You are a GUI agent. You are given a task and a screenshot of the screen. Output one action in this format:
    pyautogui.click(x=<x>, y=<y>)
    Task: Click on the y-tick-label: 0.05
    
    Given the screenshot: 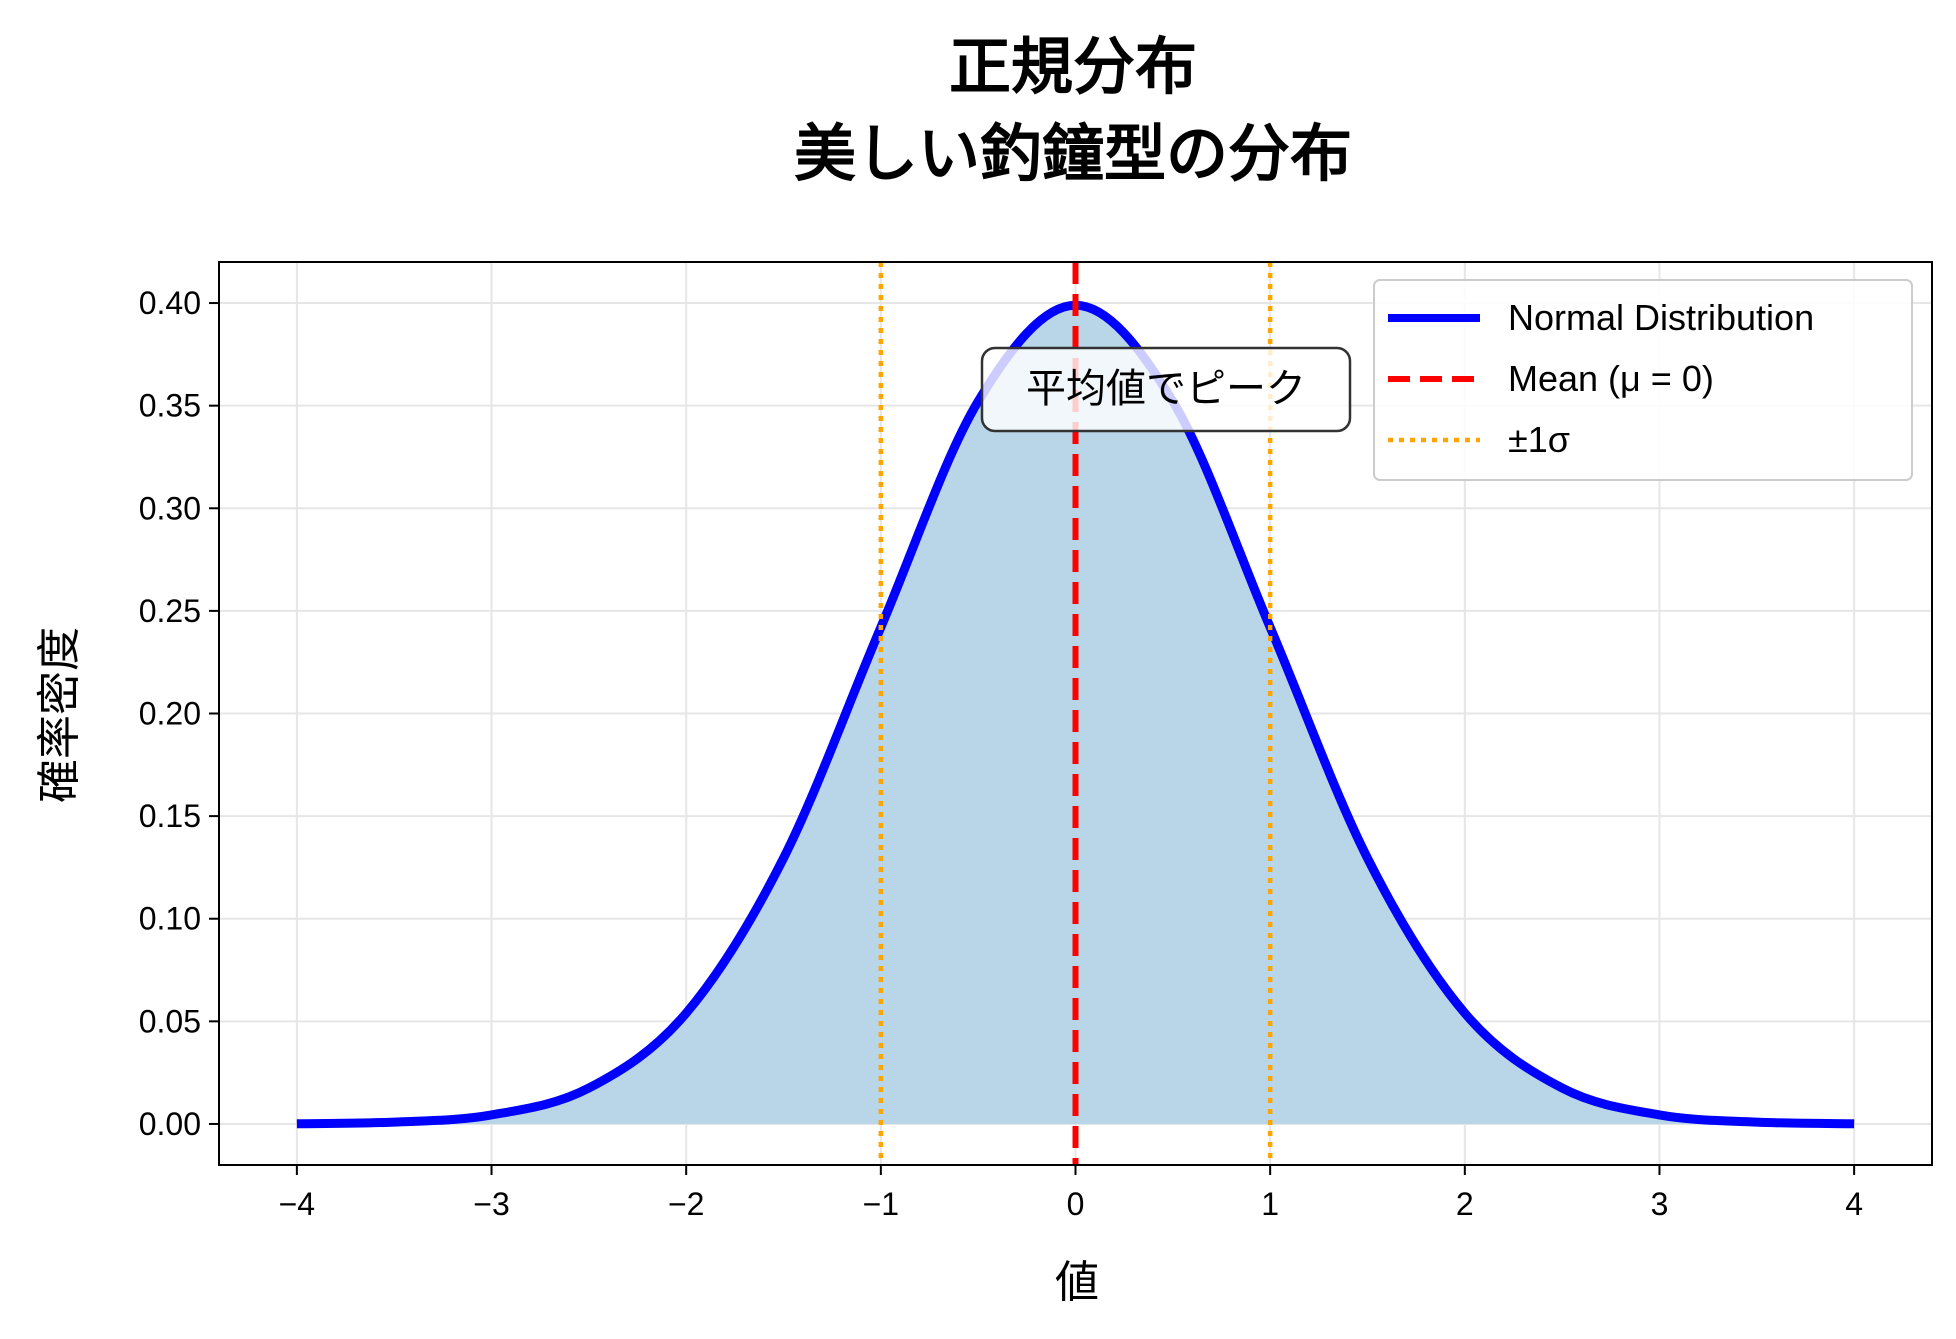 What is the action you would take?
    pyautogui.click(x=170, y=1021)
    